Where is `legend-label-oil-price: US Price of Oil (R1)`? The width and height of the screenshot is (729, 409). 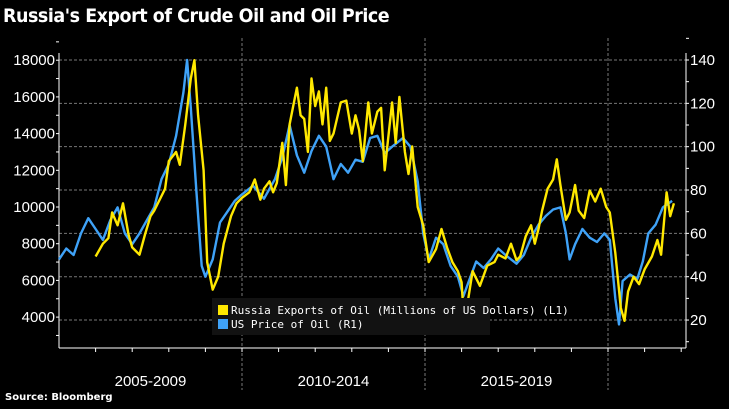
legend-label-oil-price: US Price of Oil (R1) is located at coordinates (297, 324).